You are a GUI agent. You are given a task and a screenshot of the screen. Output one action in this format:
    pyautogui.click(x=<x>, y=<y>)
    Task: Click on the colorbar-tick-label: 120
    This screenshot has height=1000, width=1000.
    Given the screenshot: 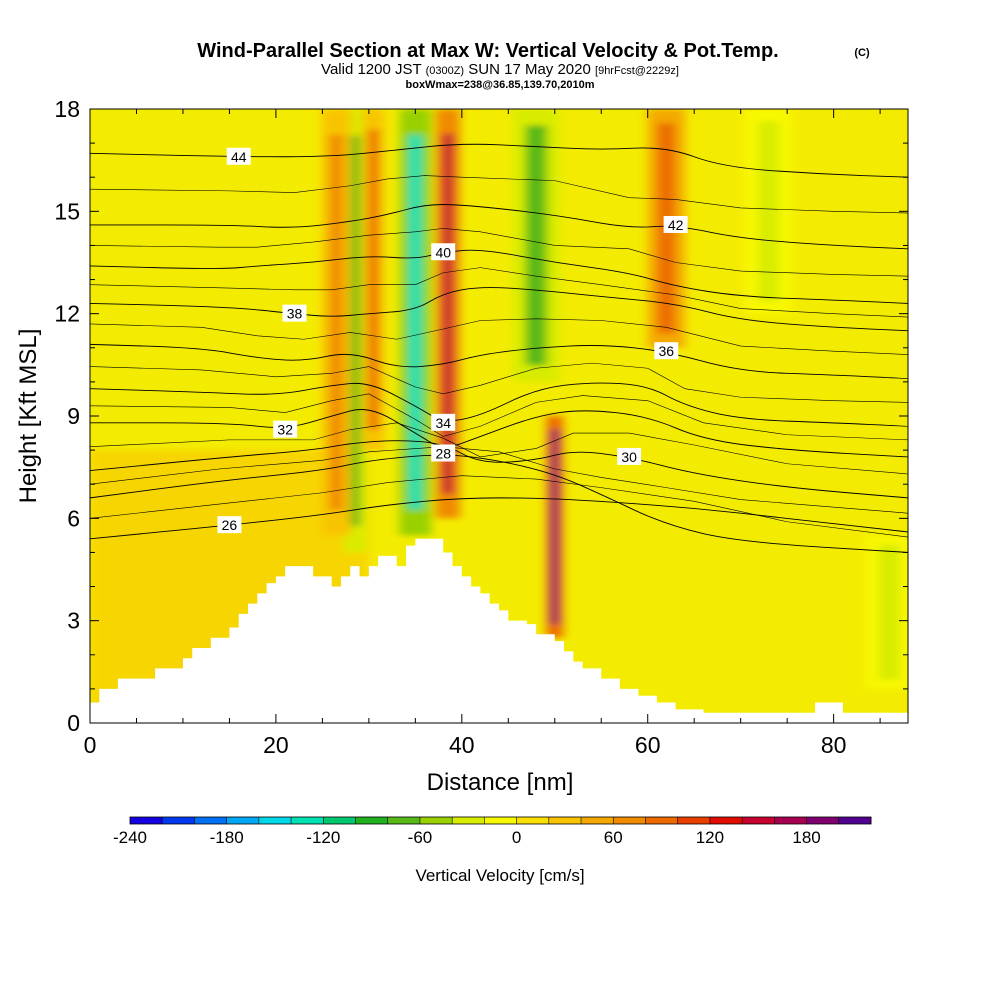 What is the action you would take?
    pyautogui.click(x=710, y=837)
    